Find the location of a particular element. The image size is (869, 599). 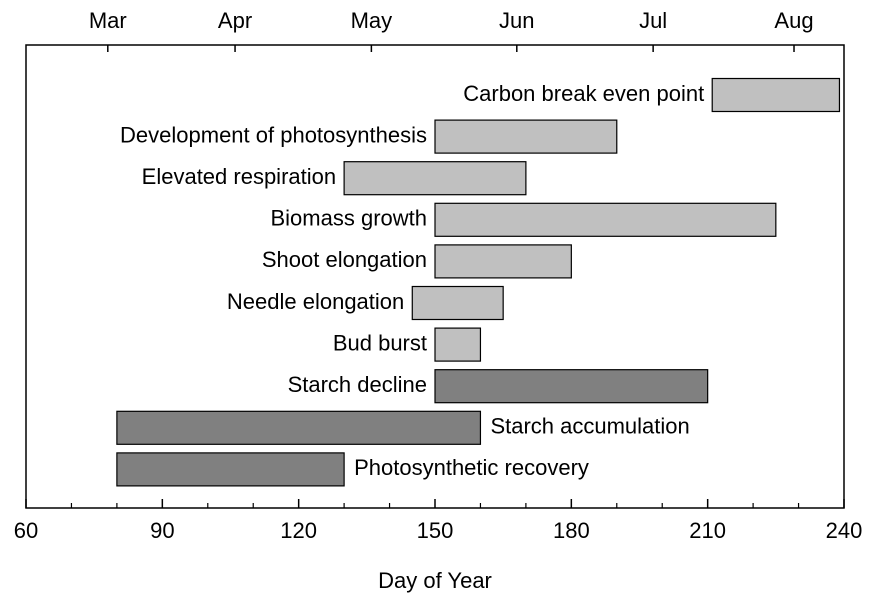

x-tick-label: 150 is located at coordinates (435, 530).